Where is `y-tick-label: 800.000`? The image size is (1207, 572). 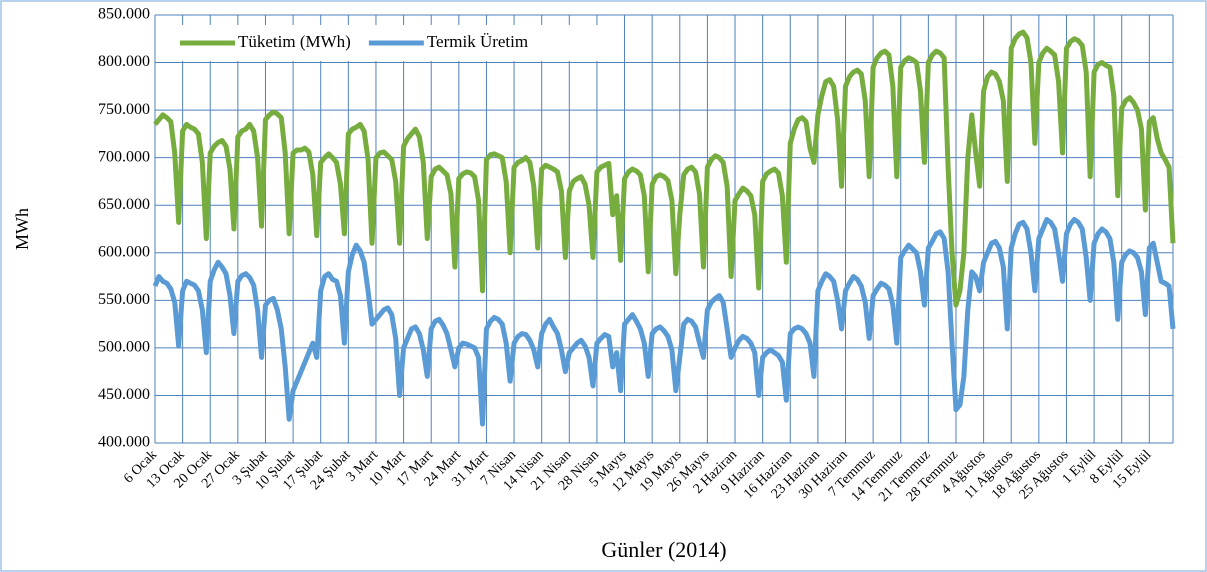 y-tick-label: 800.000 is located at coordinates (124, 61).